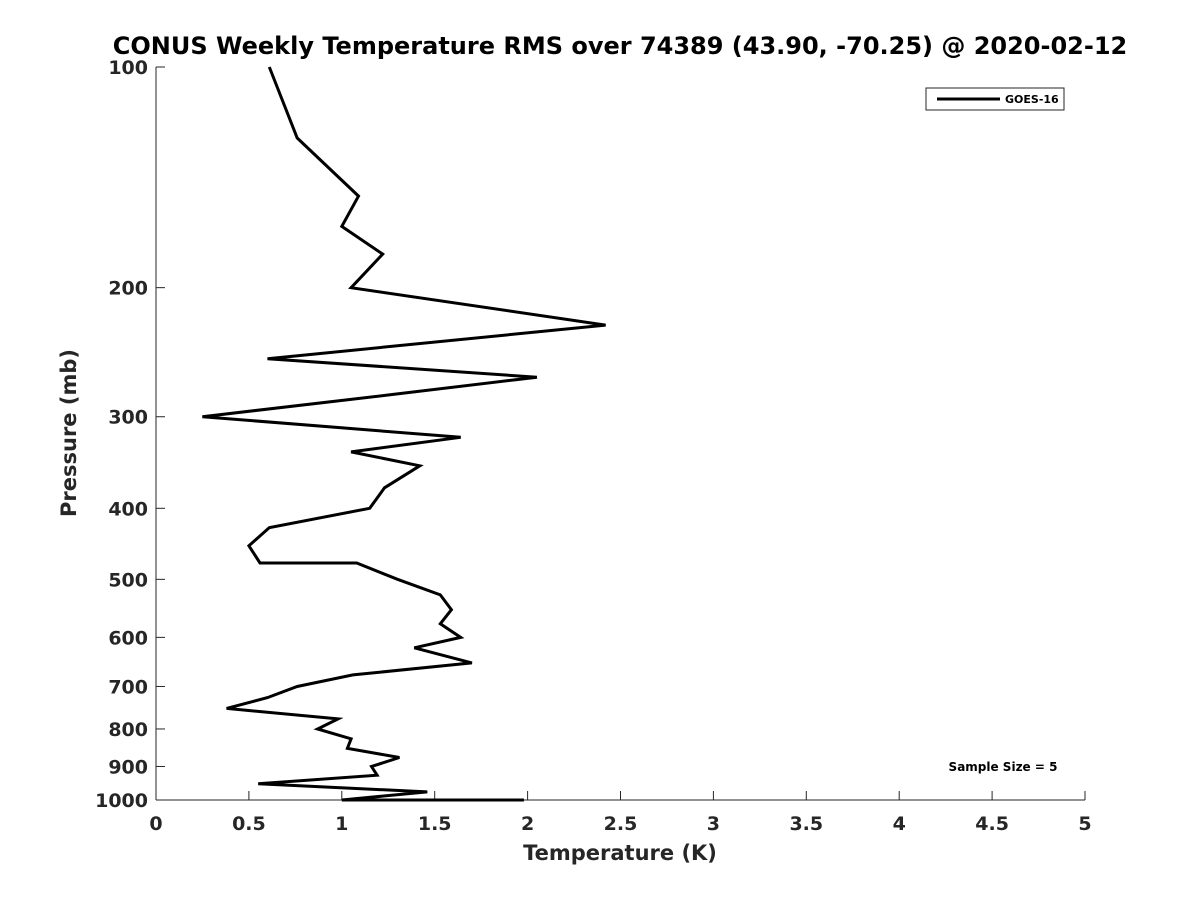  Describe the element at coordinates (620, 853) in the screenshot. I see `x-axis-label: Temperature (K)` at that location.